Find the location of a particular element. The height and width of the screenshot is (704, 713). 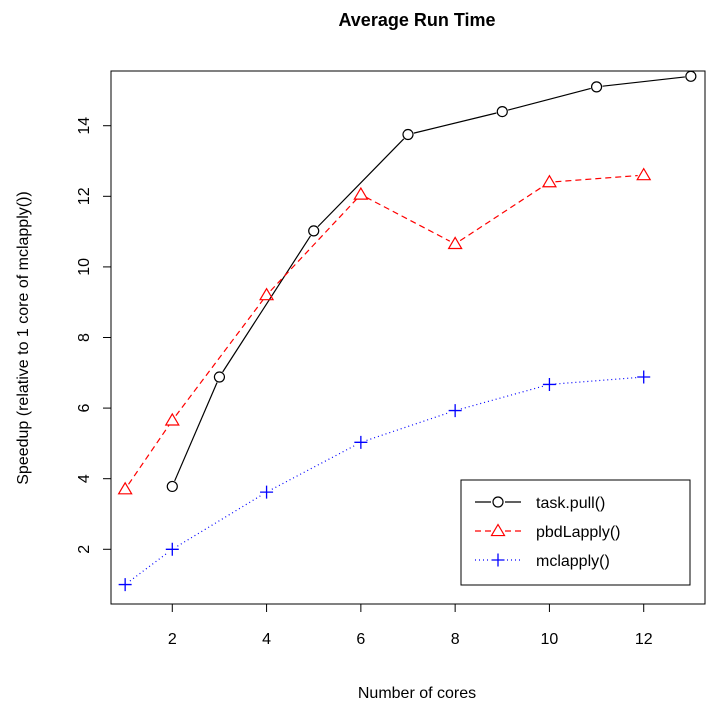

x-tick-label: 6 is located at coordinates (360, 639).